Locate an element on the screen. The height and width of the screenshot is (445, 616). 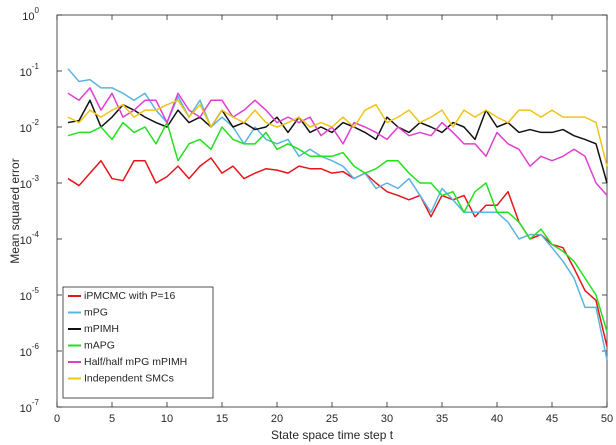
y-tick-label: 10⁻⁶ is located at coordinates (30, 350).